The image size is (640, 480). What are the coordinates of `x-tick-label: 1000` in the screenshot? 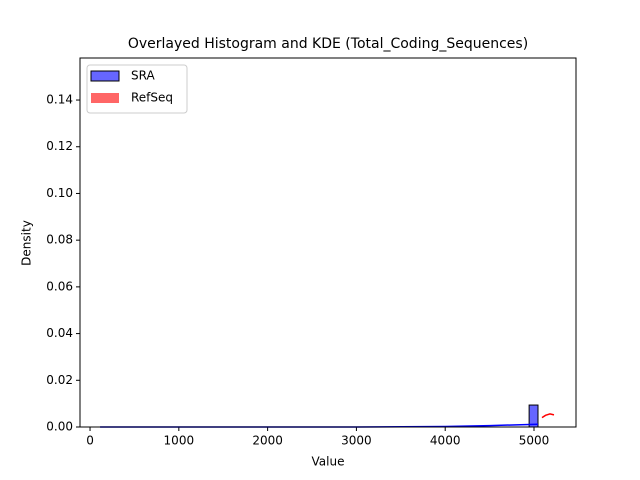 It's located at (179, 441).